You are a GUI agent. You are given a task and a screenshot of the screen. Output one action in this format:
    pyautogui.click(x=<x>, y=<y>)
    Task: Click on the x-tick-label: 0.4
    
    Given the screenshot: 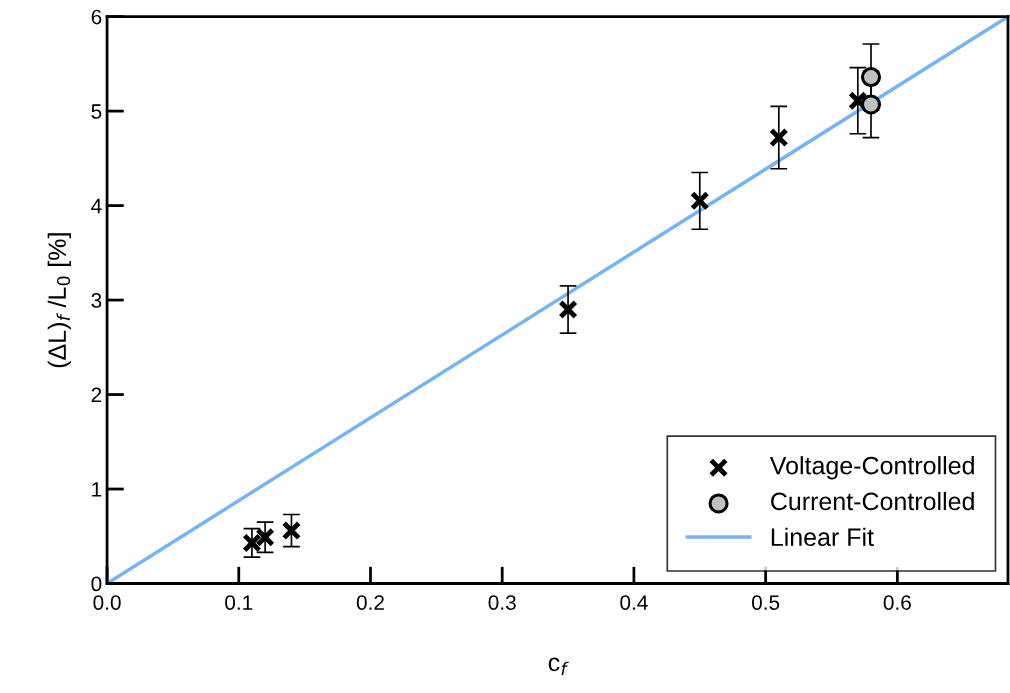 What is the action you would take?
    pyautogui.click(x=634, y=602)
    